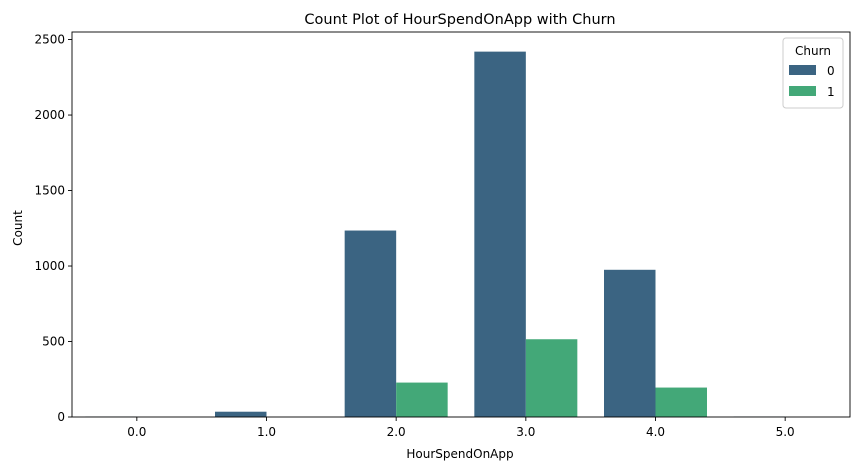 This screenshot has height=470, width=859. Describe the element at coordinates (630, 343) in the screenshot. I see `bar-churn-0-4.0` at that location.